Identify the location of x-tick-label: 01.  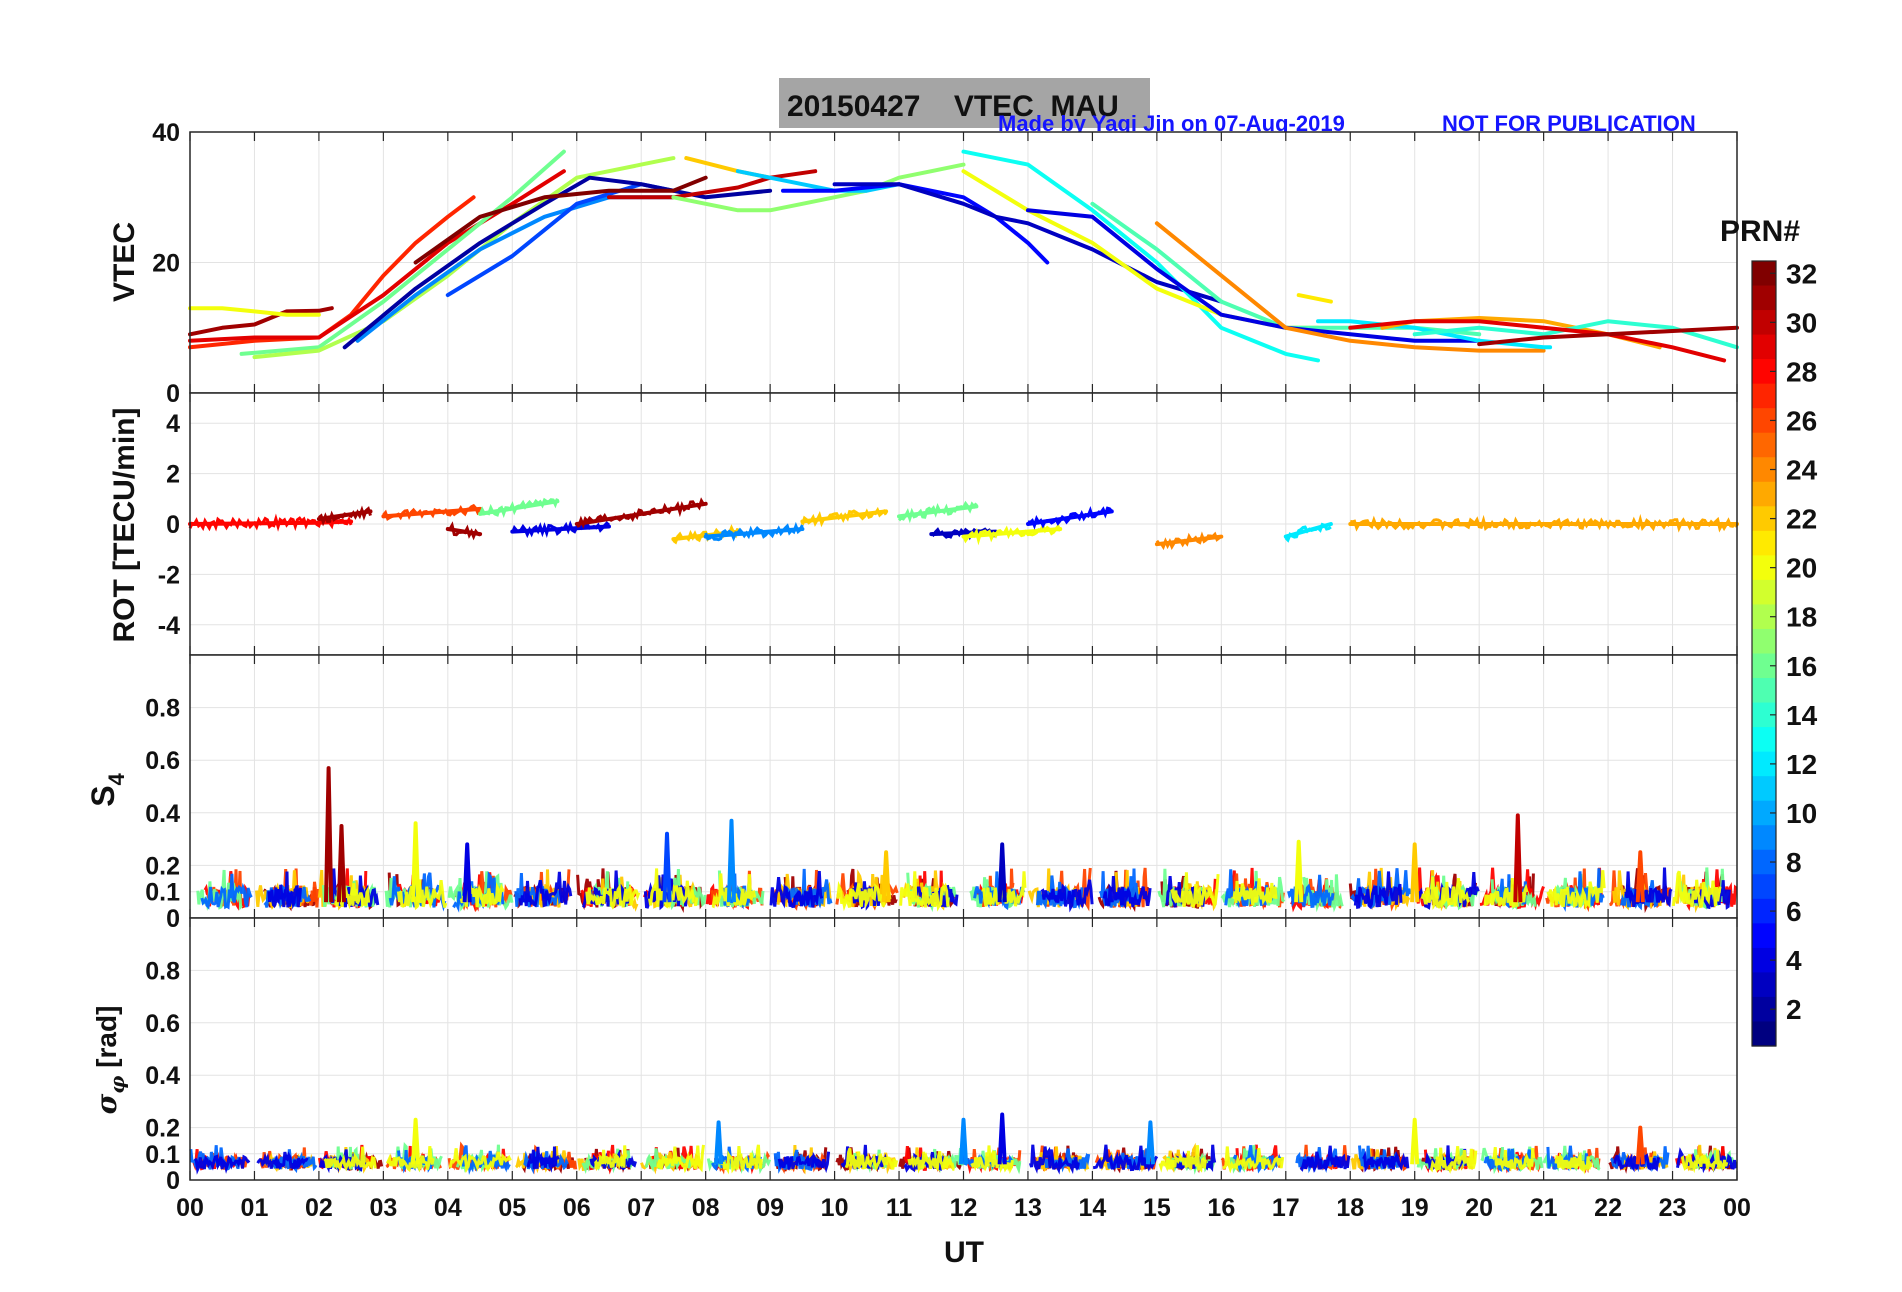
(255, 1208).